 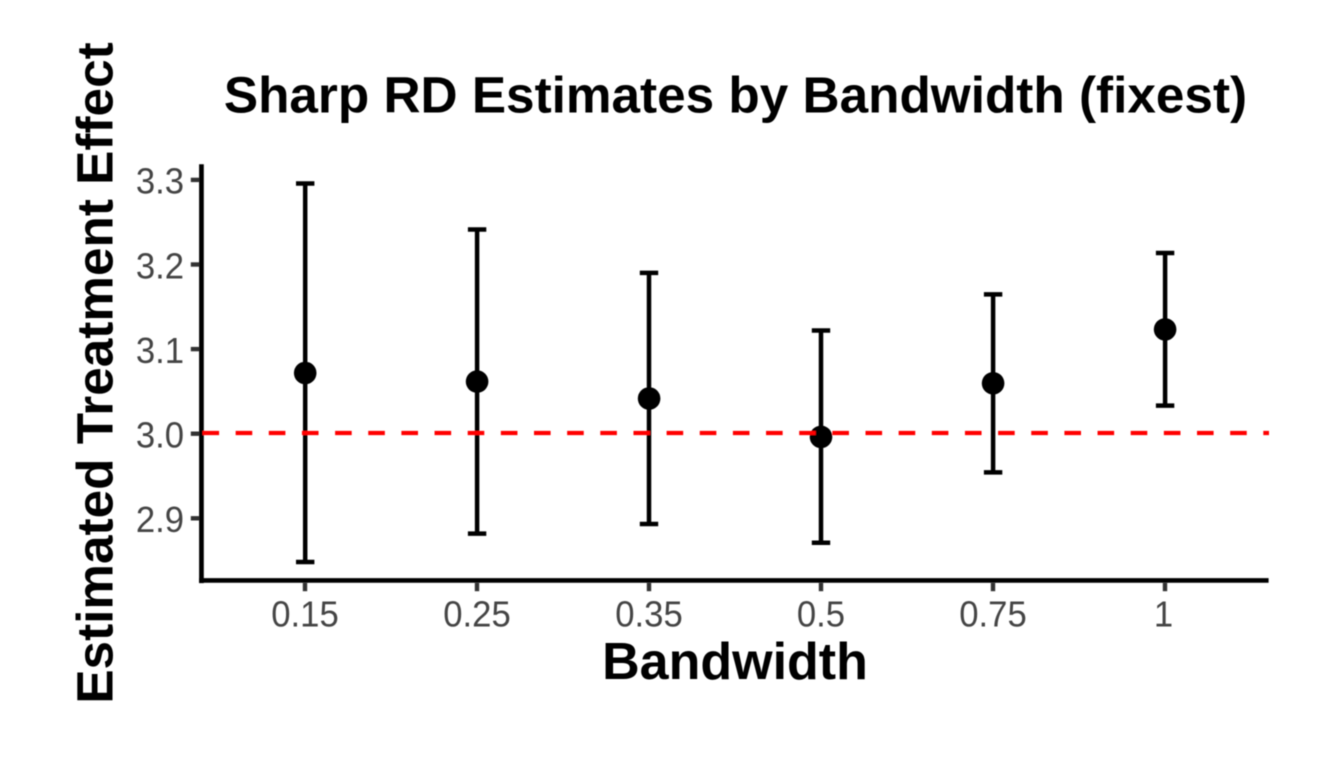 What do you see at coordinates (1163, 613) in the screenshot?
I see `svg-text: 1` at bounding box center [1163, 613].